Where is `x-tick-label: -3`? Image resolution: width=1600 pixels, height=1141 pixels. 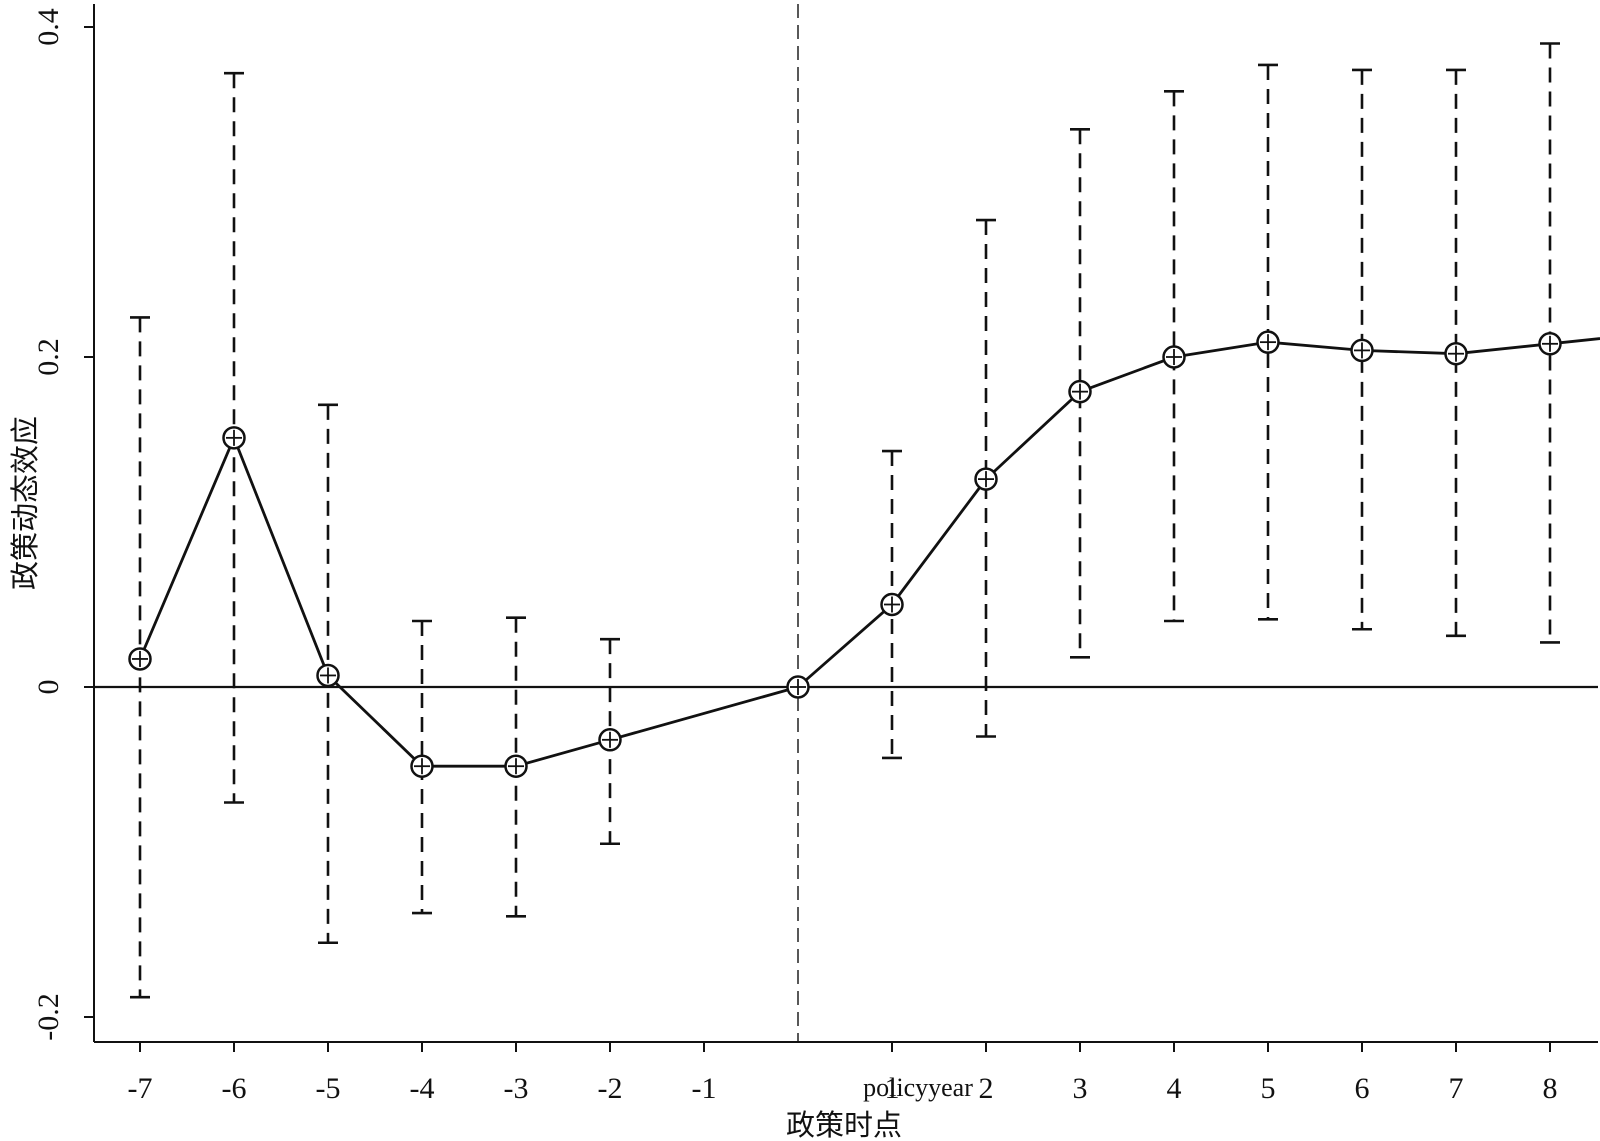 x-tick-label: -3 is located at coordinates (516, 1088).